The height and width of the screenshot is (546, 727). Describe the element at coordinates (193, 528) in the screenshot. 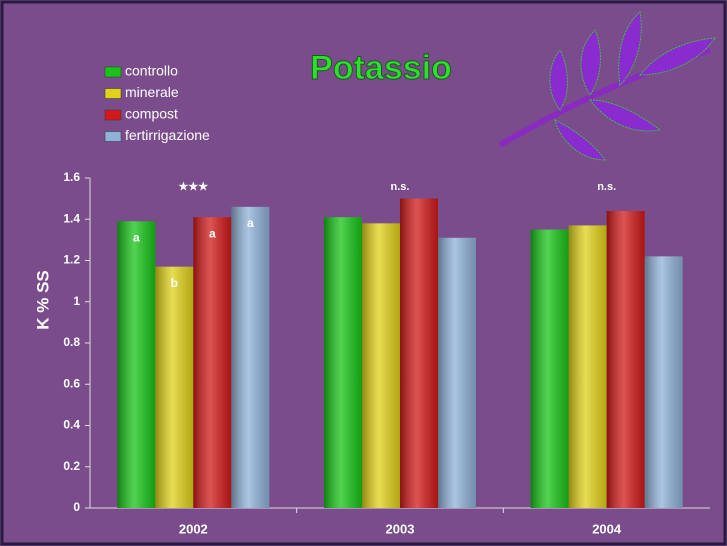

I see `x-tick-label: 2002` at that location.